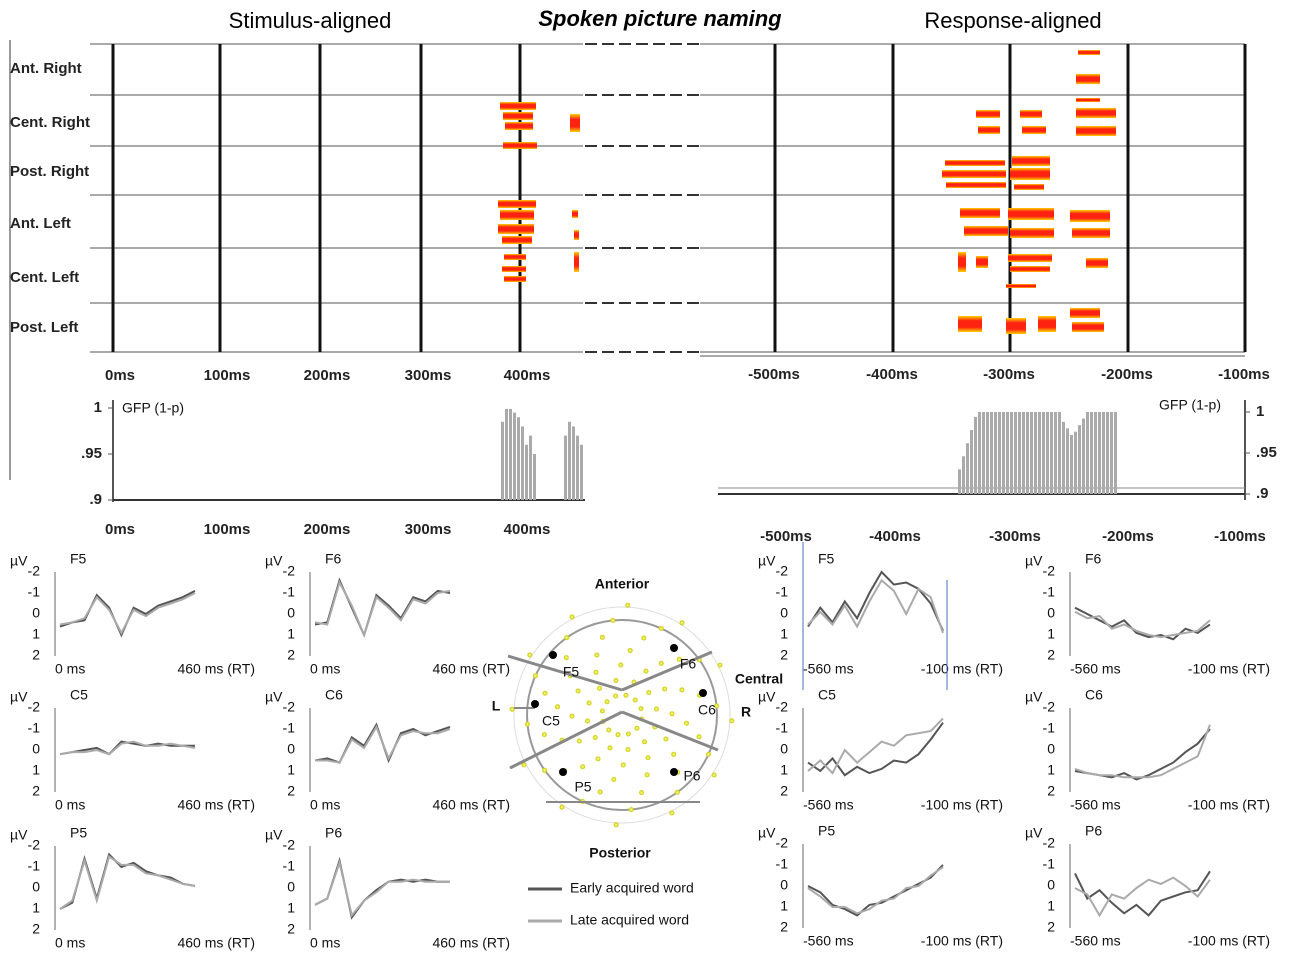 The height and width of the screenshot is (955, 1292). I want to click on unit-label: µV, so click(1034, 561).